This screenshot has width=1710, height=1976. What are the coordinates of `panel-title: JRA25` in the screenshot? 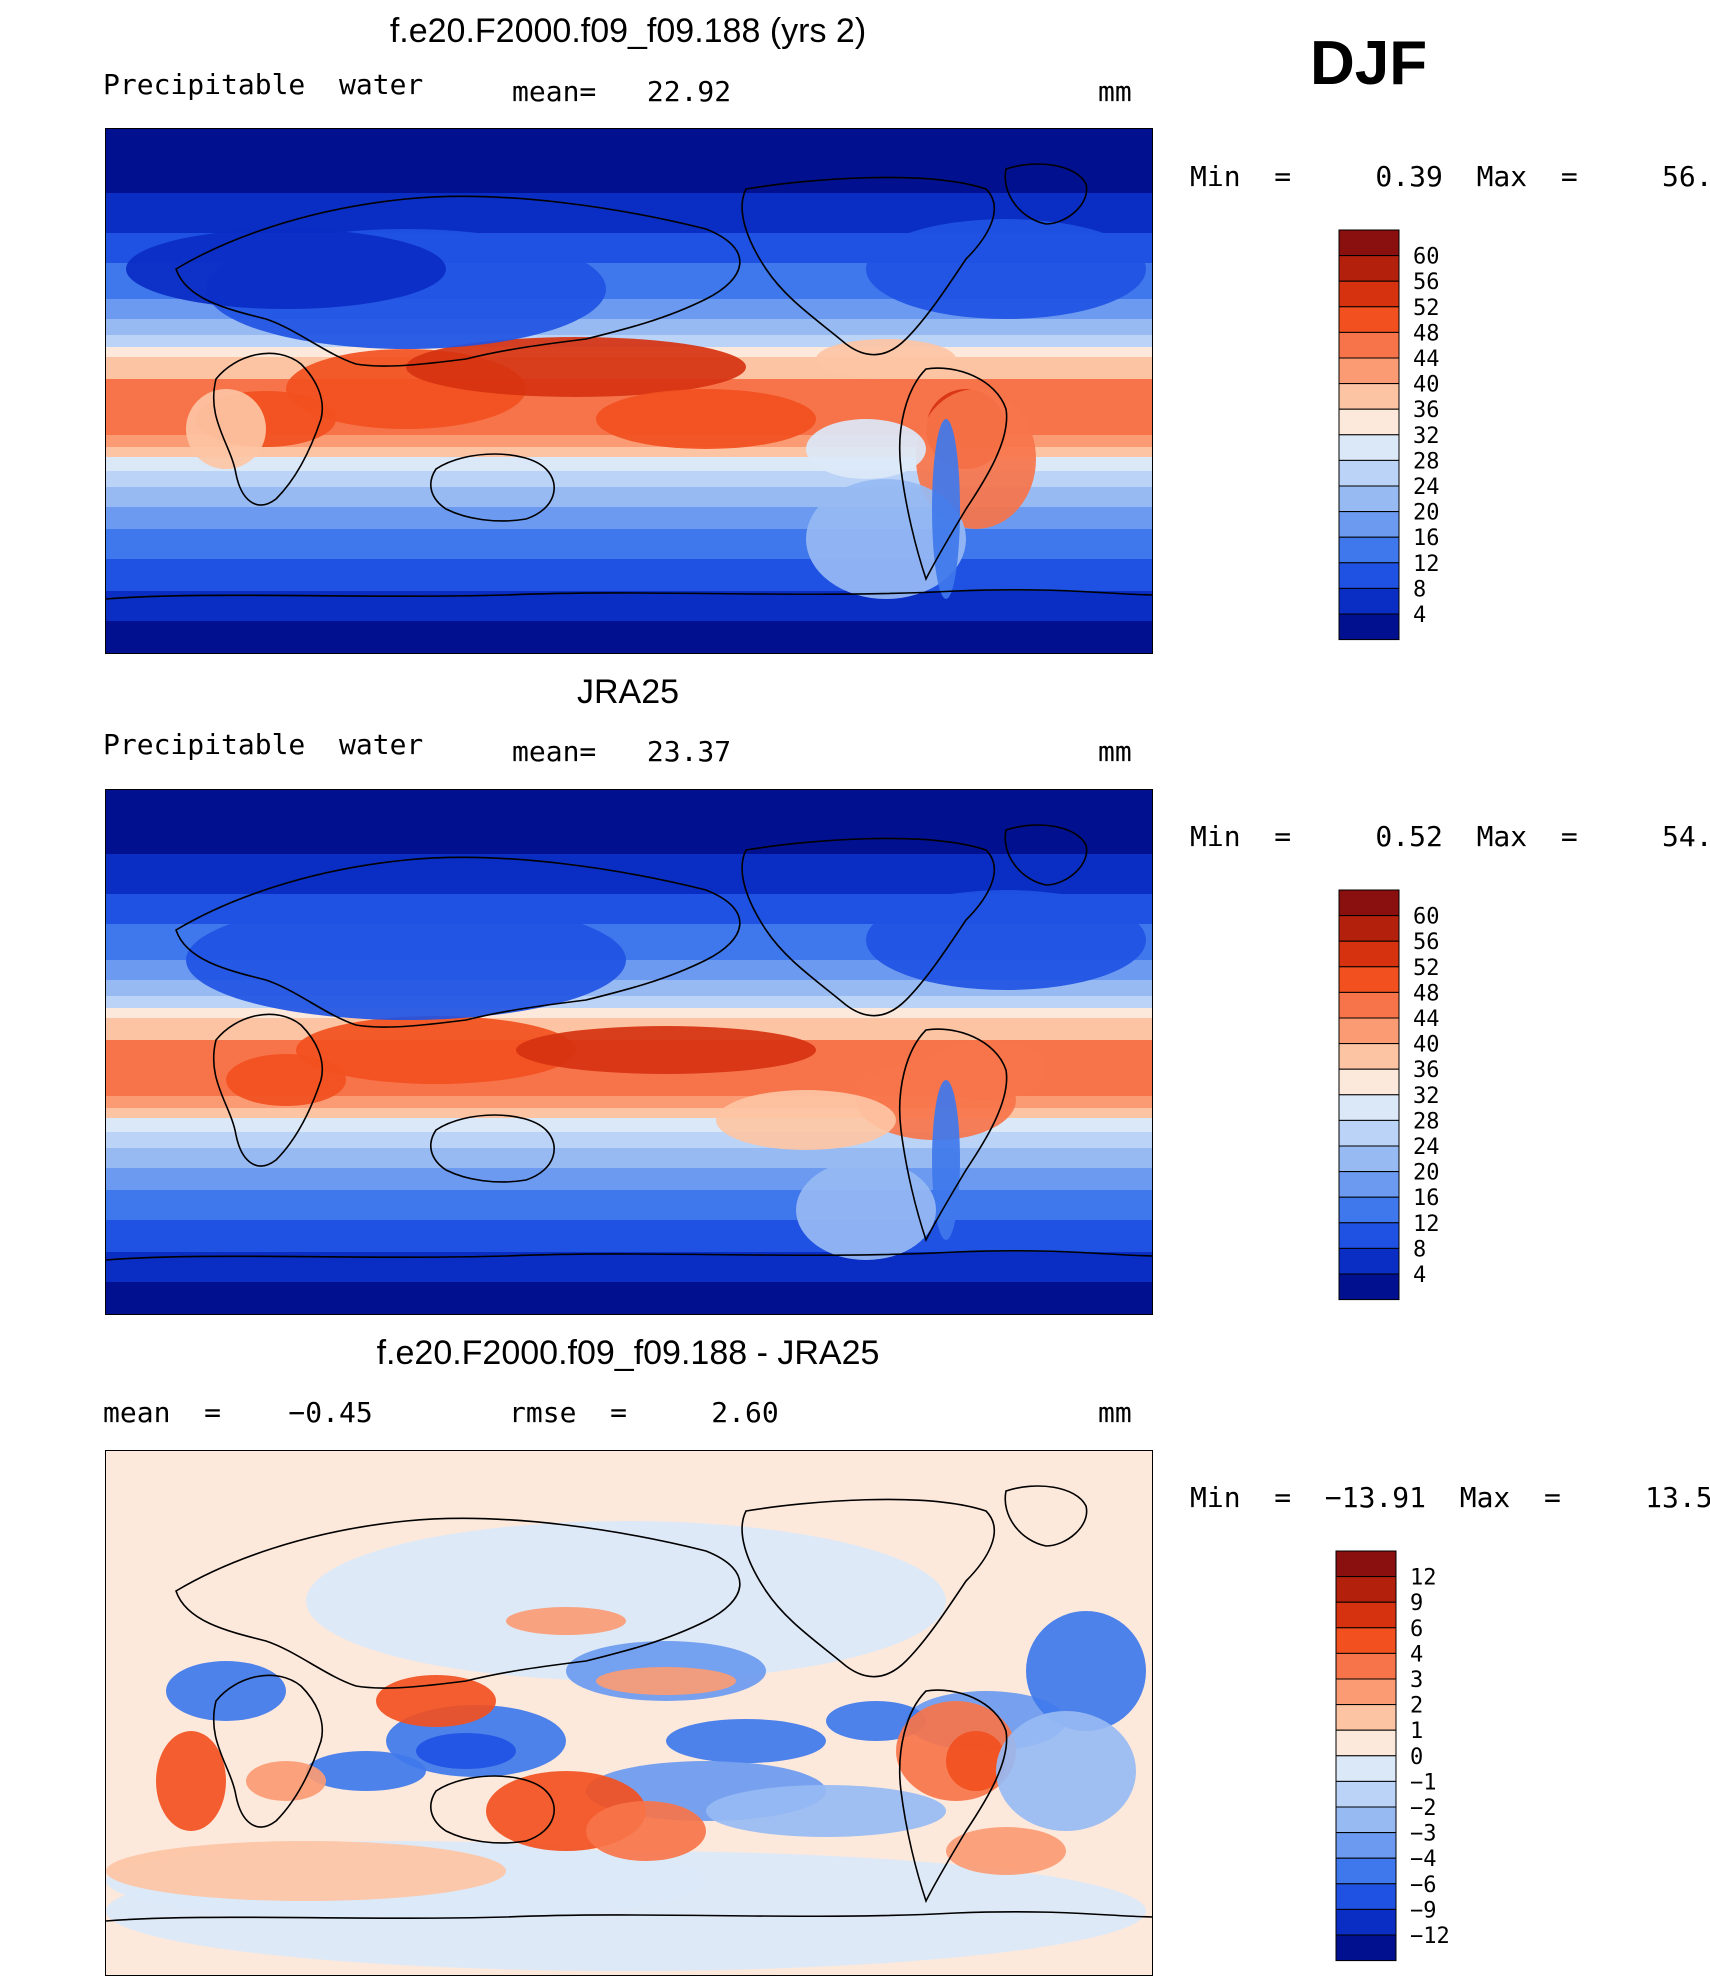 It's located at (628, 692).